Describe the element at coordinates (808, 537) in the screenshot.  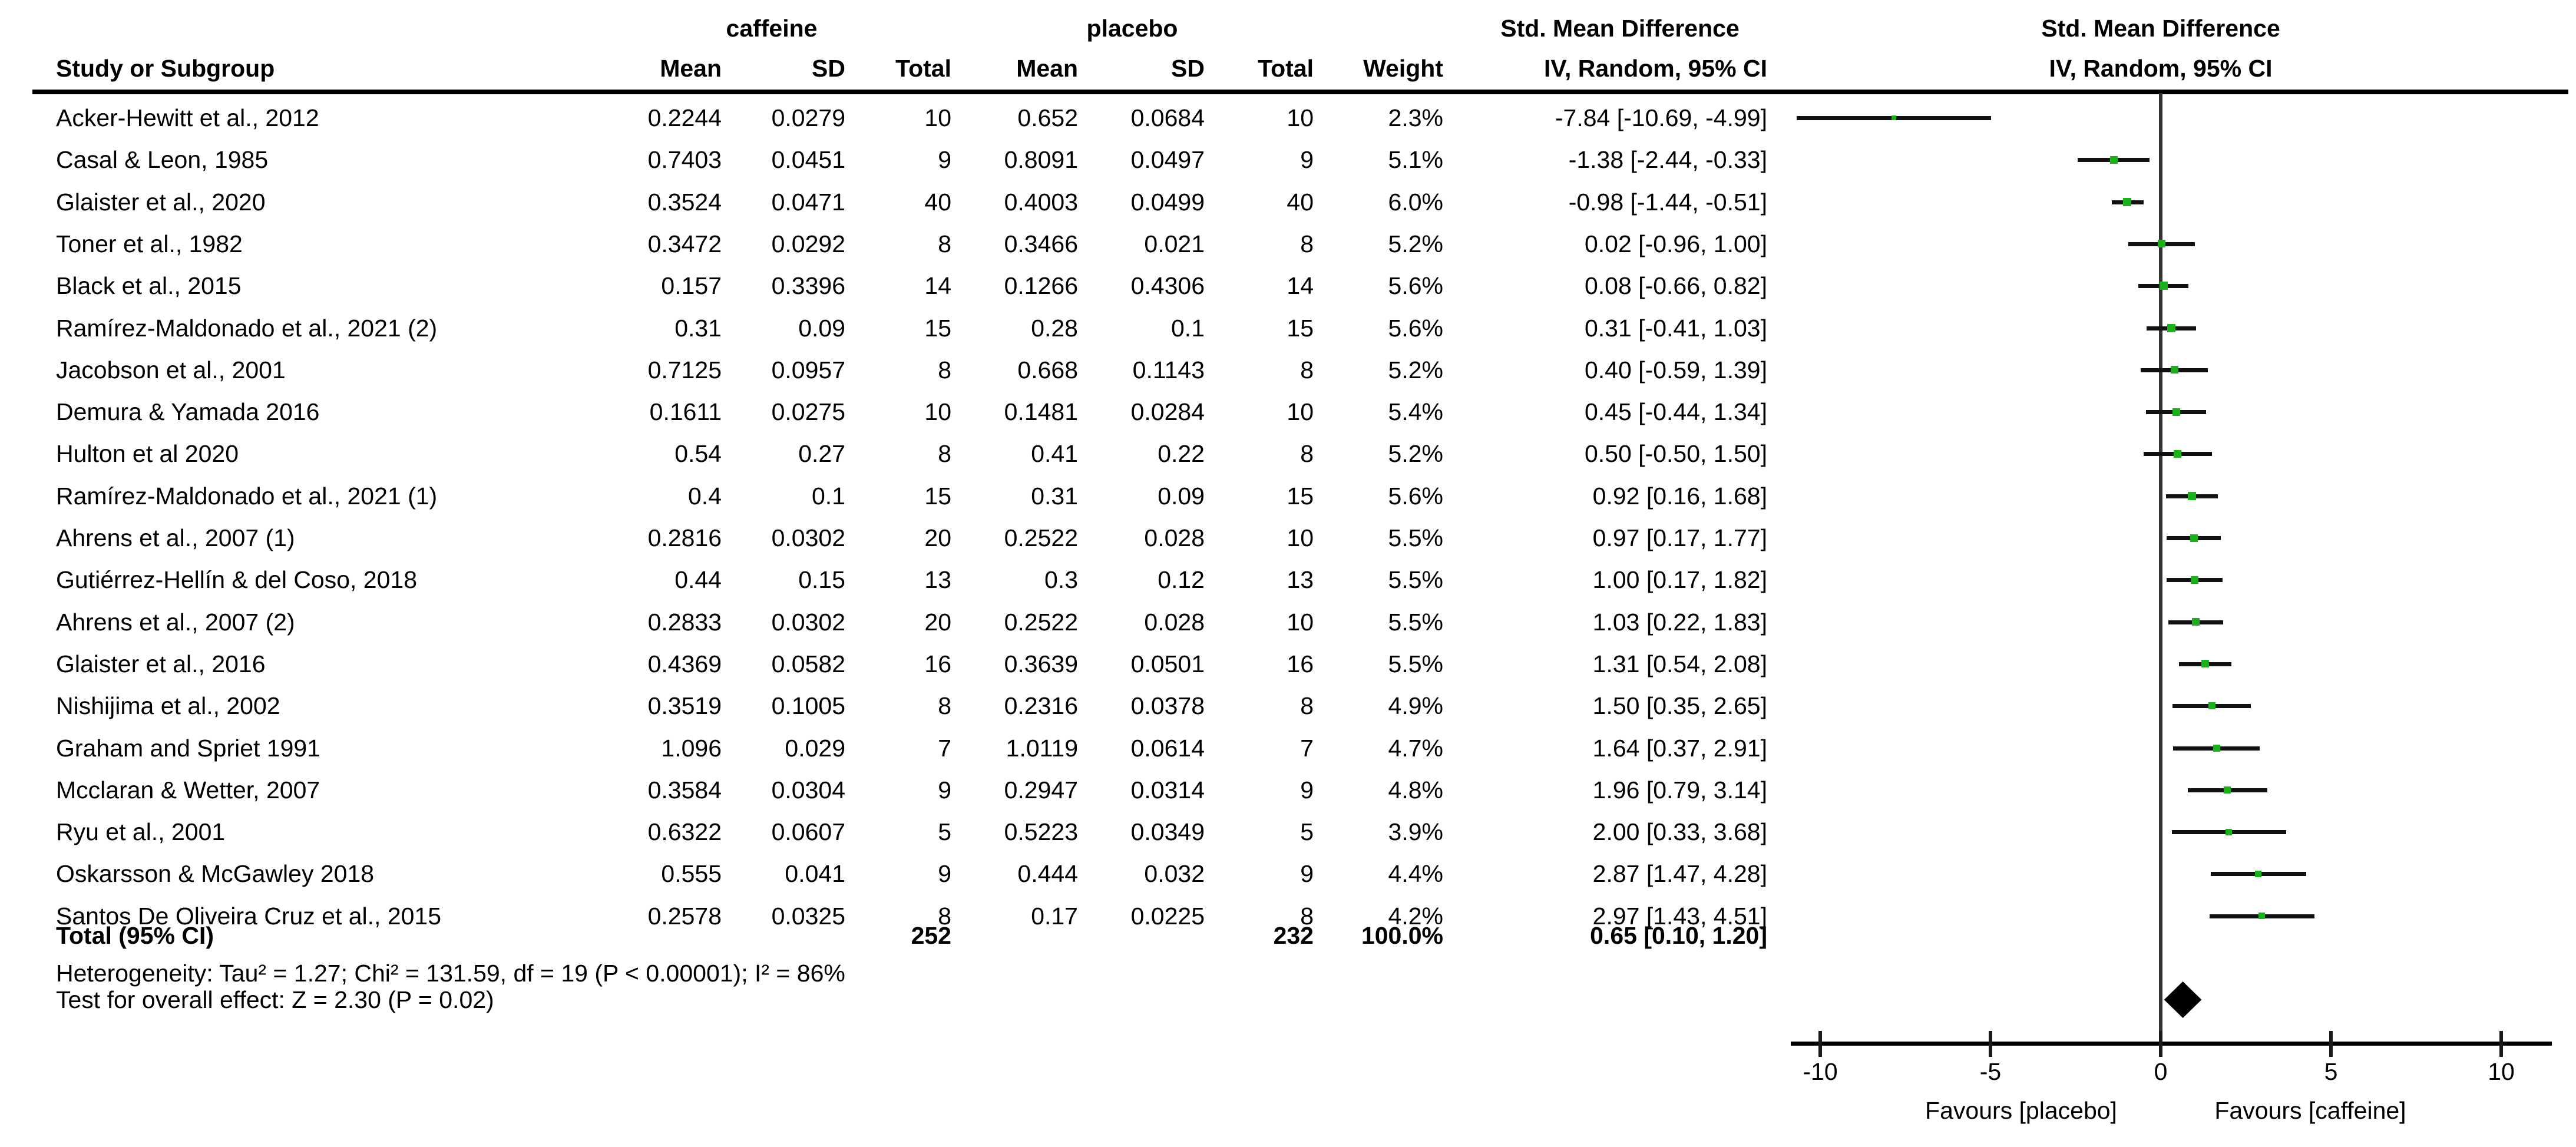
I see `caffeine-sd: 0.0302` at that location.